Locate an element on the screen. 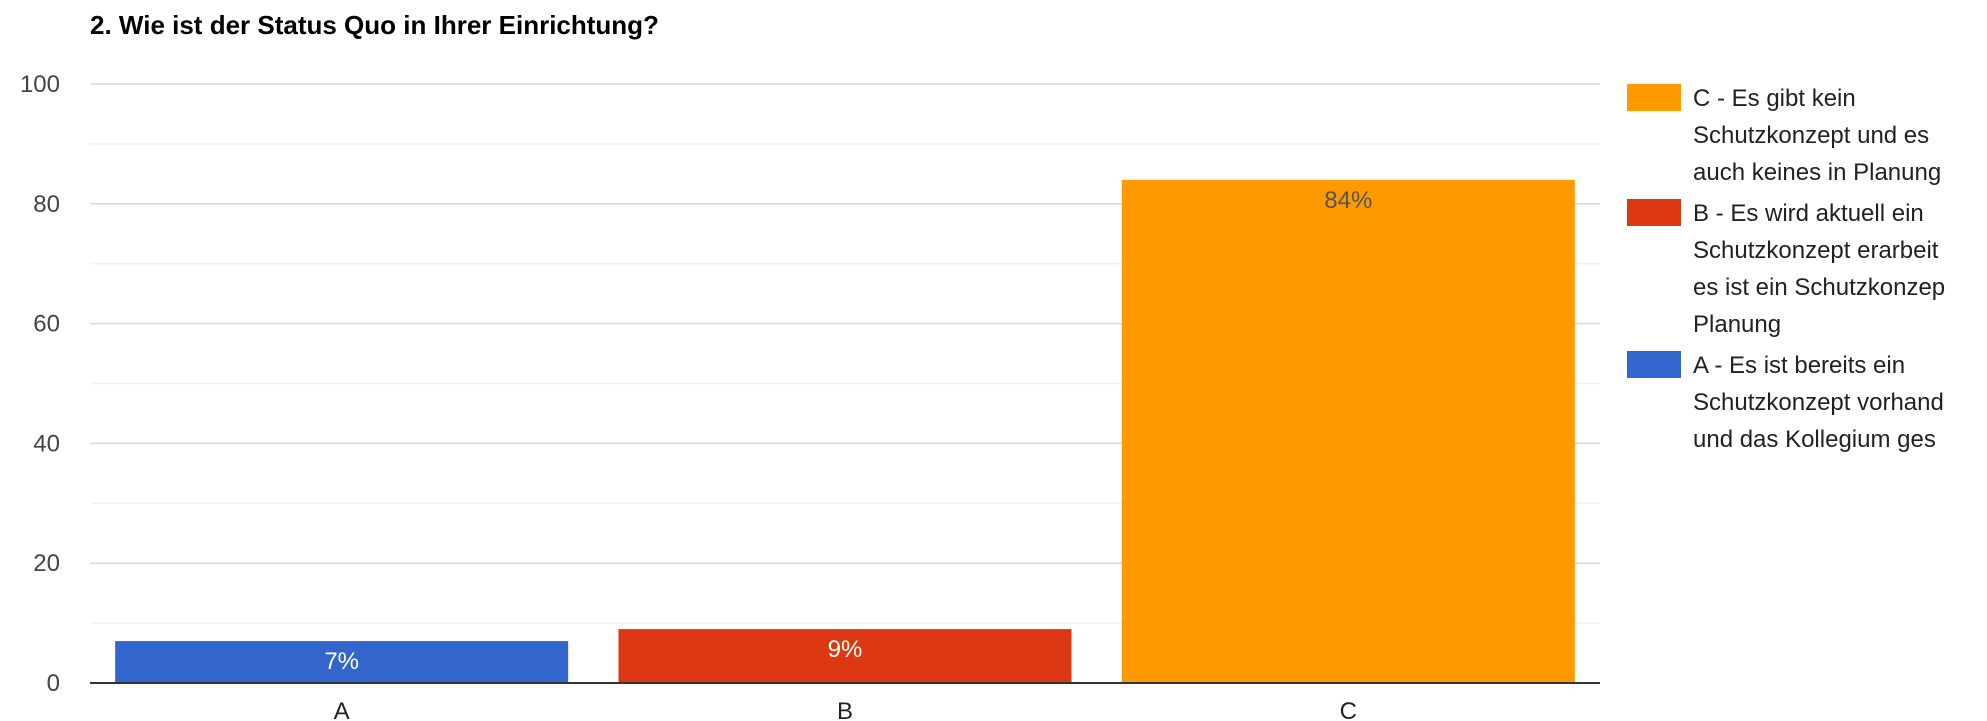 This screenshot has width=1987, height=721. y-tick-label: 60 is located at coordinates (46, 324).